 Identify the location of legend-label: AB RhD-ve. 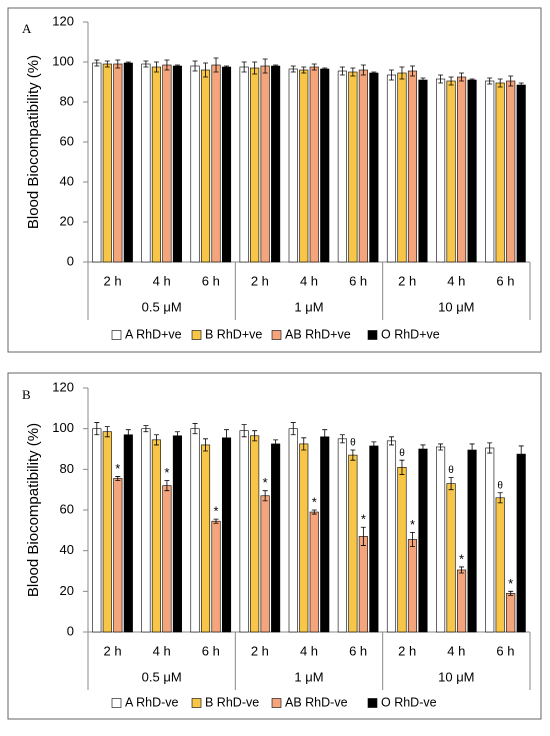
(316, 702).